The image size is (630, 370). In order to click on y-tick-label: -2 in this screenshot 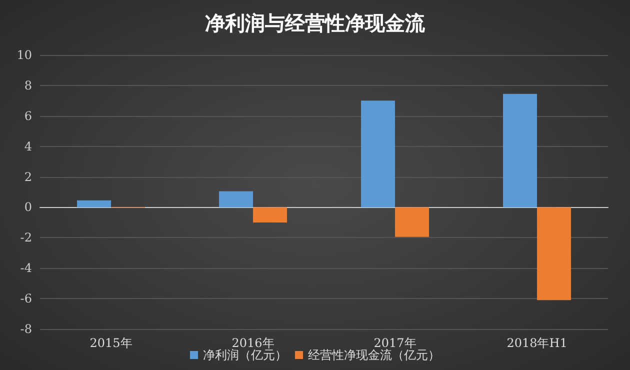, I will do `click(26, 237)`.